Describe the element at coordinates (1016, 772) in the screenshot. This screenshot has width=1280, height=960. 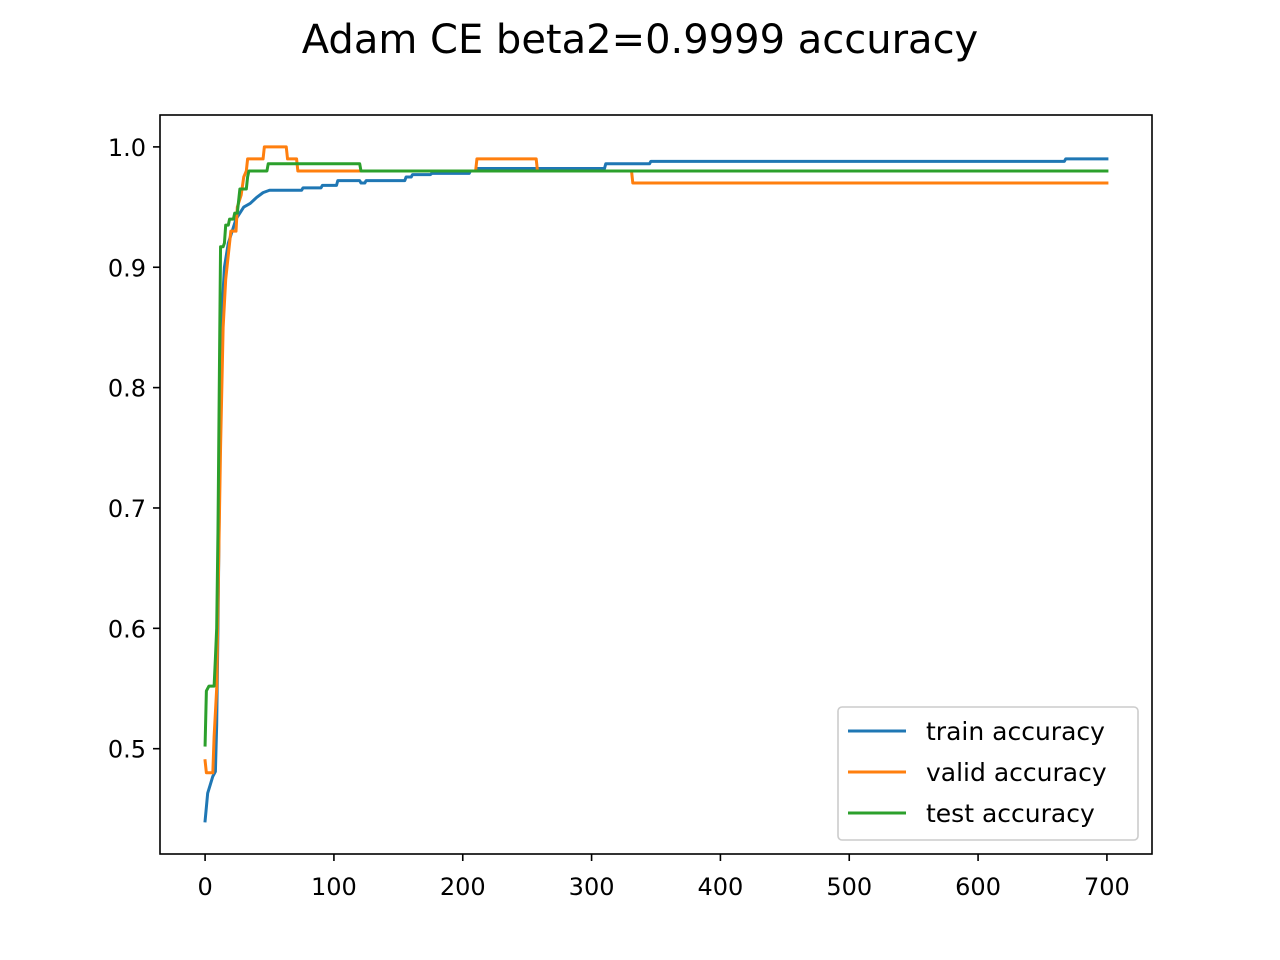
I see `legend-label: valid accuracy` at that location.